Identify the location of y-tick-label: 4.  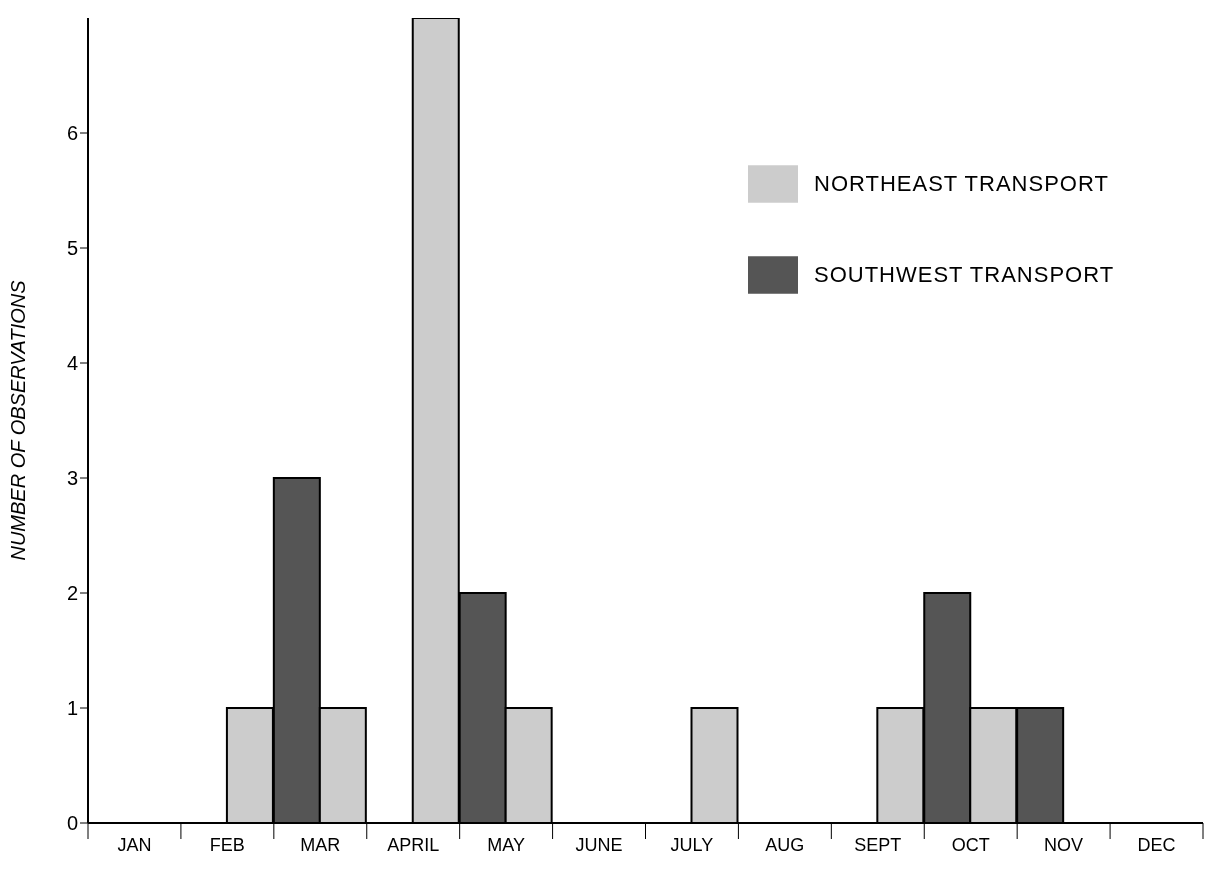
(72, 363).